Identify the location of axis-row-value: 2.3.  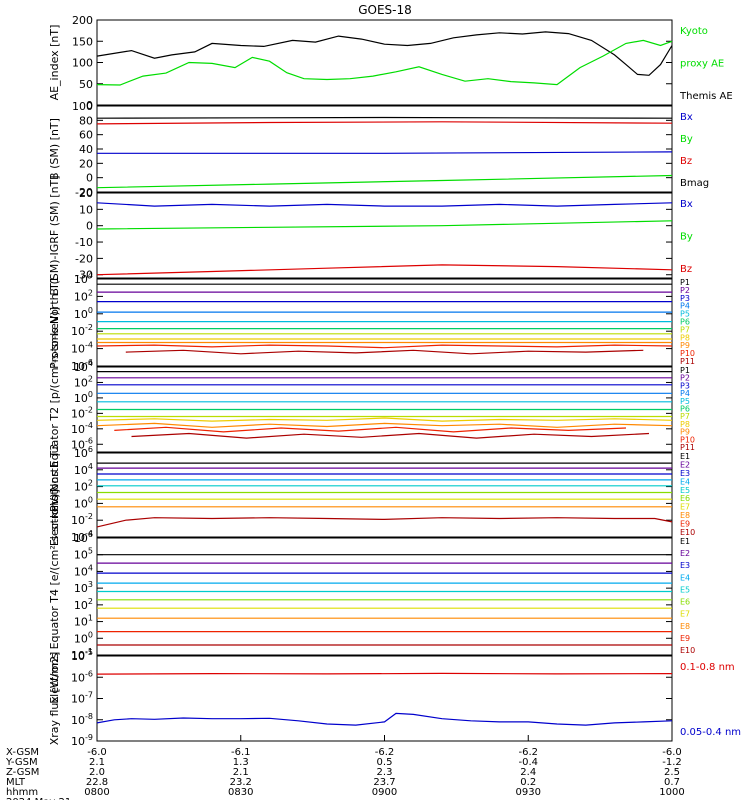
(385, 772).